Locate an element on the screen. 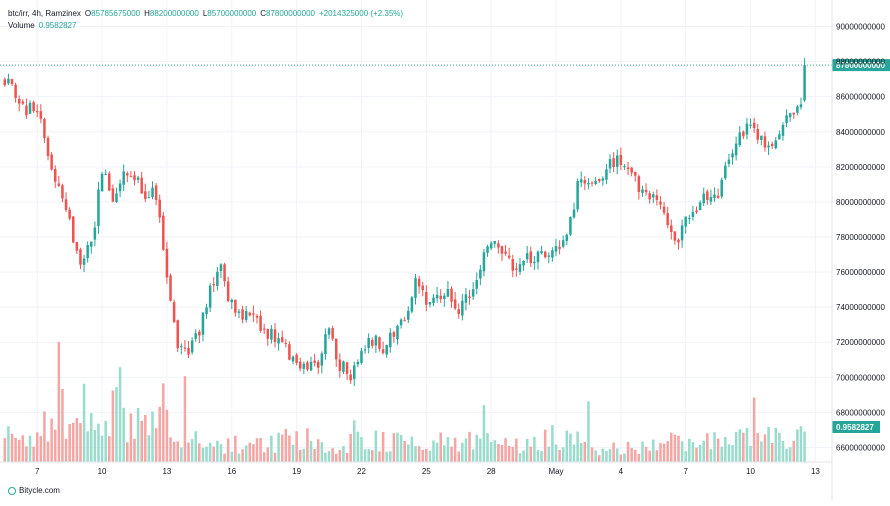 The height and width of the screenshot is (506, 890). low-value: 85700000000 is located at coordinates (232, 13).